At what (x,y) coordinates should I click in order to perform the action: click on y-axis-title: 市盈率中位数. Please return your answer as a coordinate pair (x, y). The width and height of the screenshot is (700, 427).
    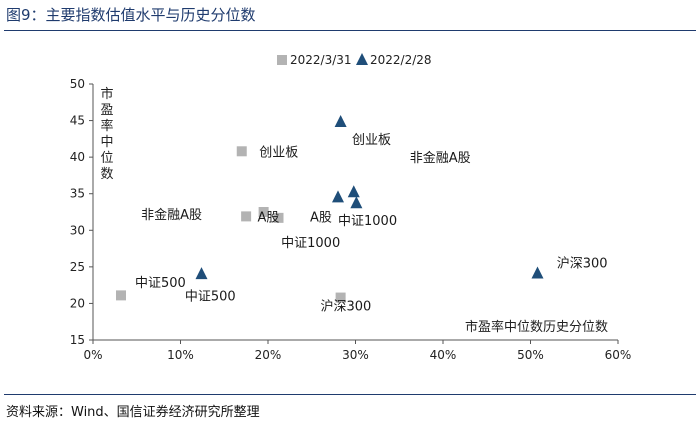
    Looking at the image, I should click on (106, 134).